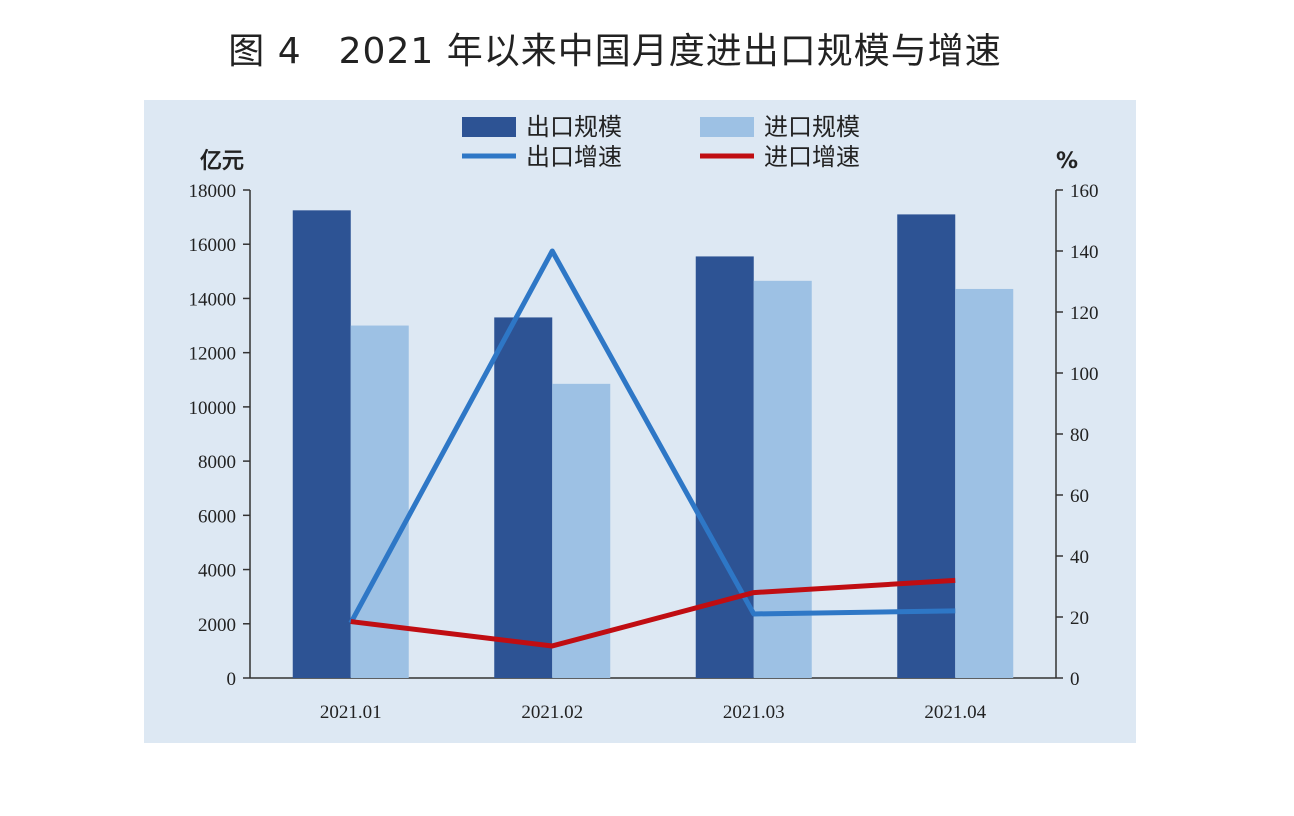 The height and width of the screenshot is (816, 1294). Describe the element at coordinates (615, 51) in the screenshot. I see `chart-title: 图 4 2021 年以来中国月度进出口规模与增速` at that location.